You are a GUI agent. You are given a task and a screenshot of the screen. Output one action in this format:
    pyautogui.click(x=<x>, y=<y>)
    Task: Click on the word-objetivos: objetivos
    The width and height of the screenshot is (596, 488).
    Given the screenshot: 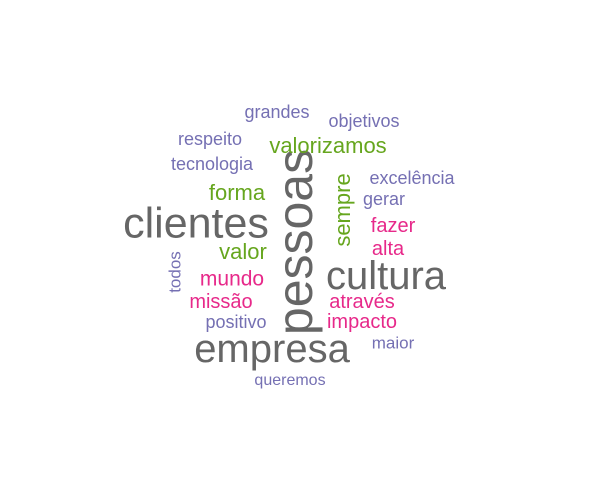 What is the action you would take?
    pyautogui.click(x=364, y=121)
    